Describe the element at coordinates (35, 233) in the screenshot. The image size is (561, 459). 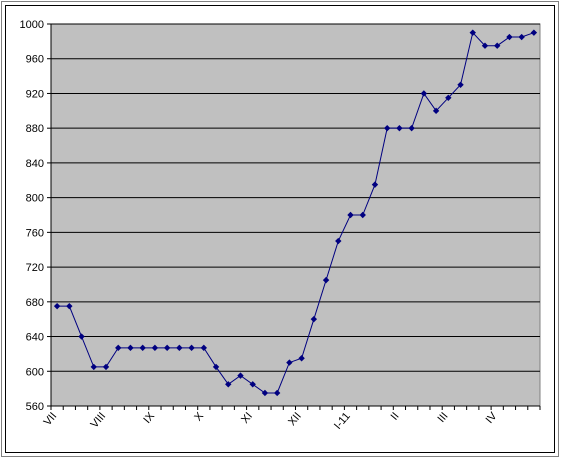
I see `y-tick-label: 760` at that location.